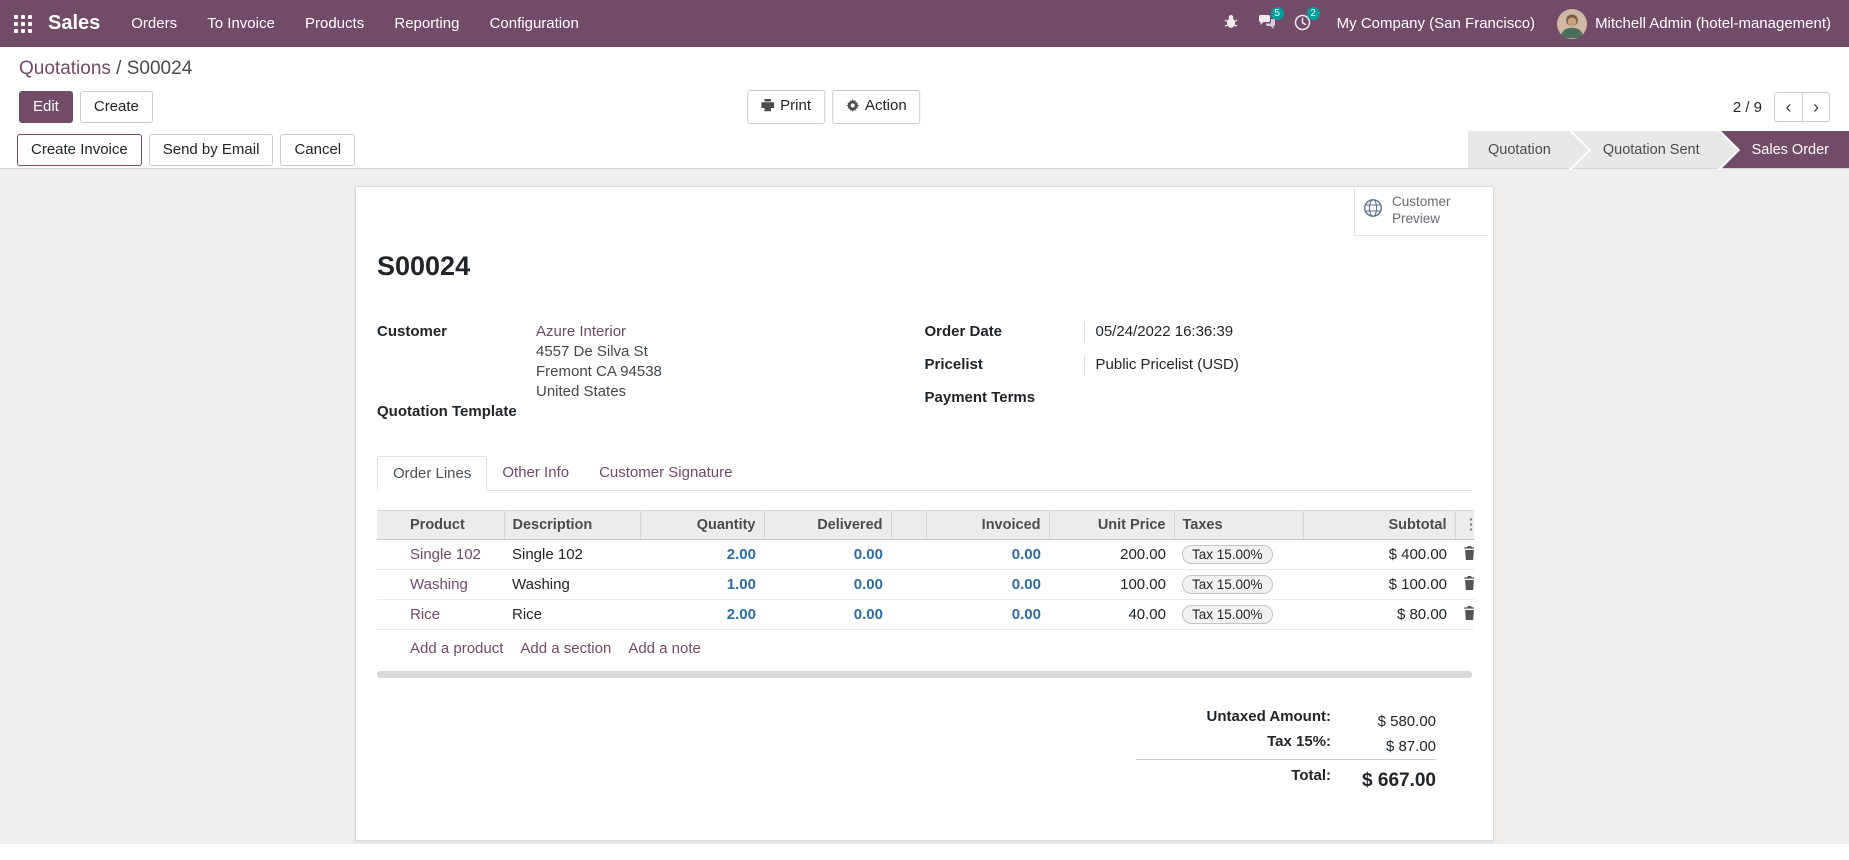 This screenshot has height=860, width=1849. What do you see at coordinates (1278, 365) in the screenshot?
I see `pricelist-value: Public Pricelist (USD)` at bounding box center [1278, 365].